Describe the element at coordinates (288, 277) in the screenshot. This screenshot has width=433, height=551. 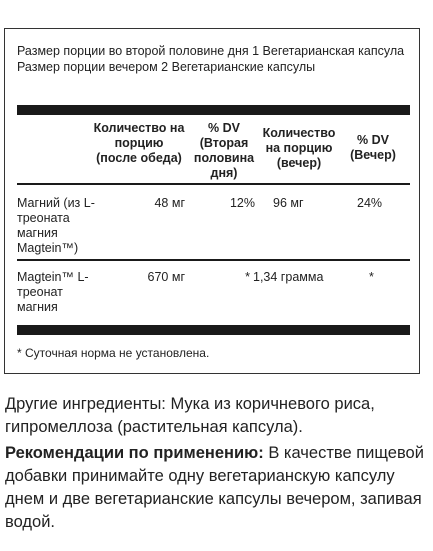
I see `amount-evening: 1,34 грамма` at that location.